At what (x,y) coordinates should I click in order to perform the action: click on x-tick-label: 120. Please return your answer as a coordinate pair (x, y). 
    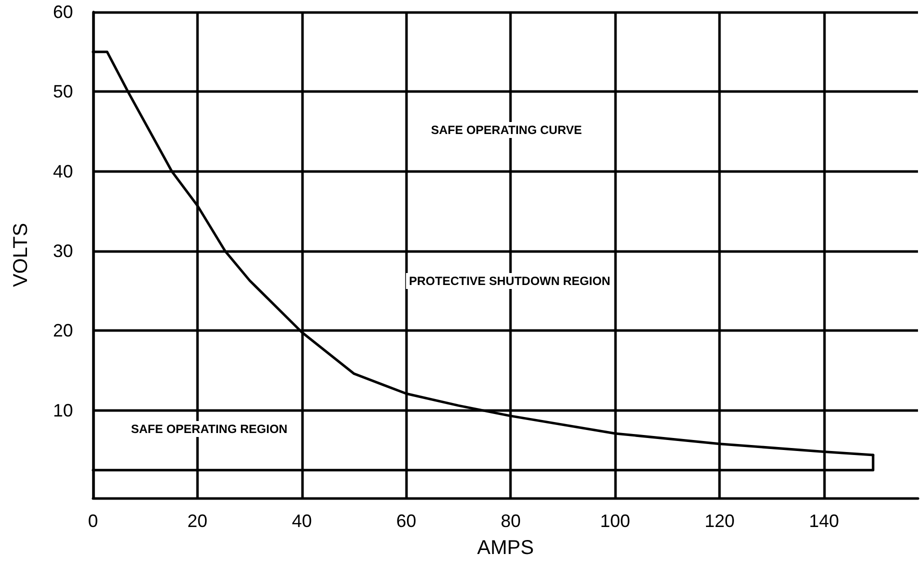
    Looking at the image, I should click on (719, 521).